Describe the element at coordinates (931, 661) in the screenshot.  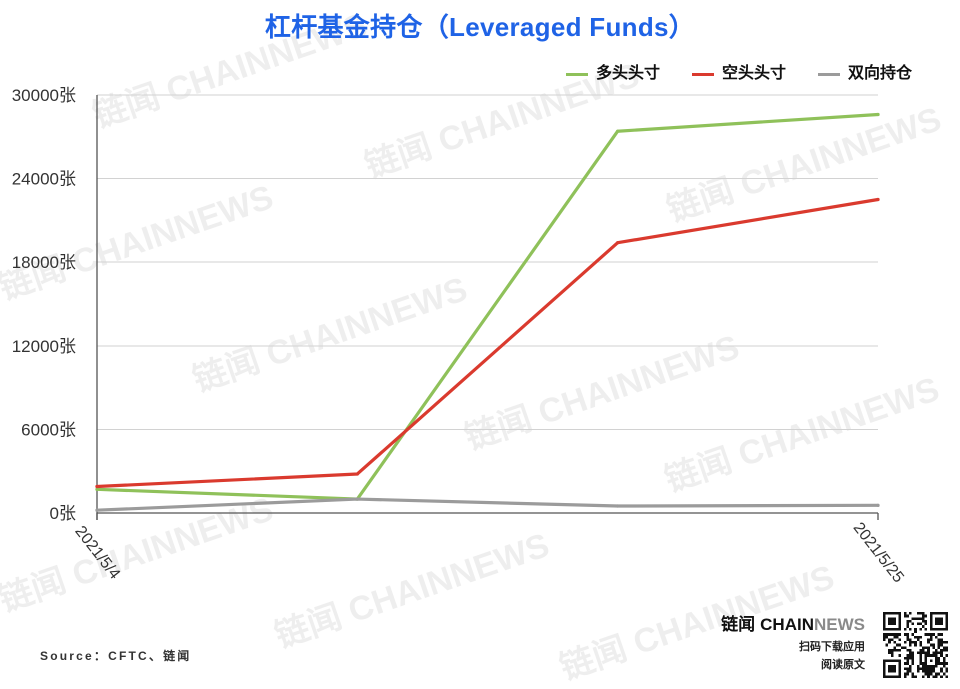
I see `qr-alignment-pattern` at that location.